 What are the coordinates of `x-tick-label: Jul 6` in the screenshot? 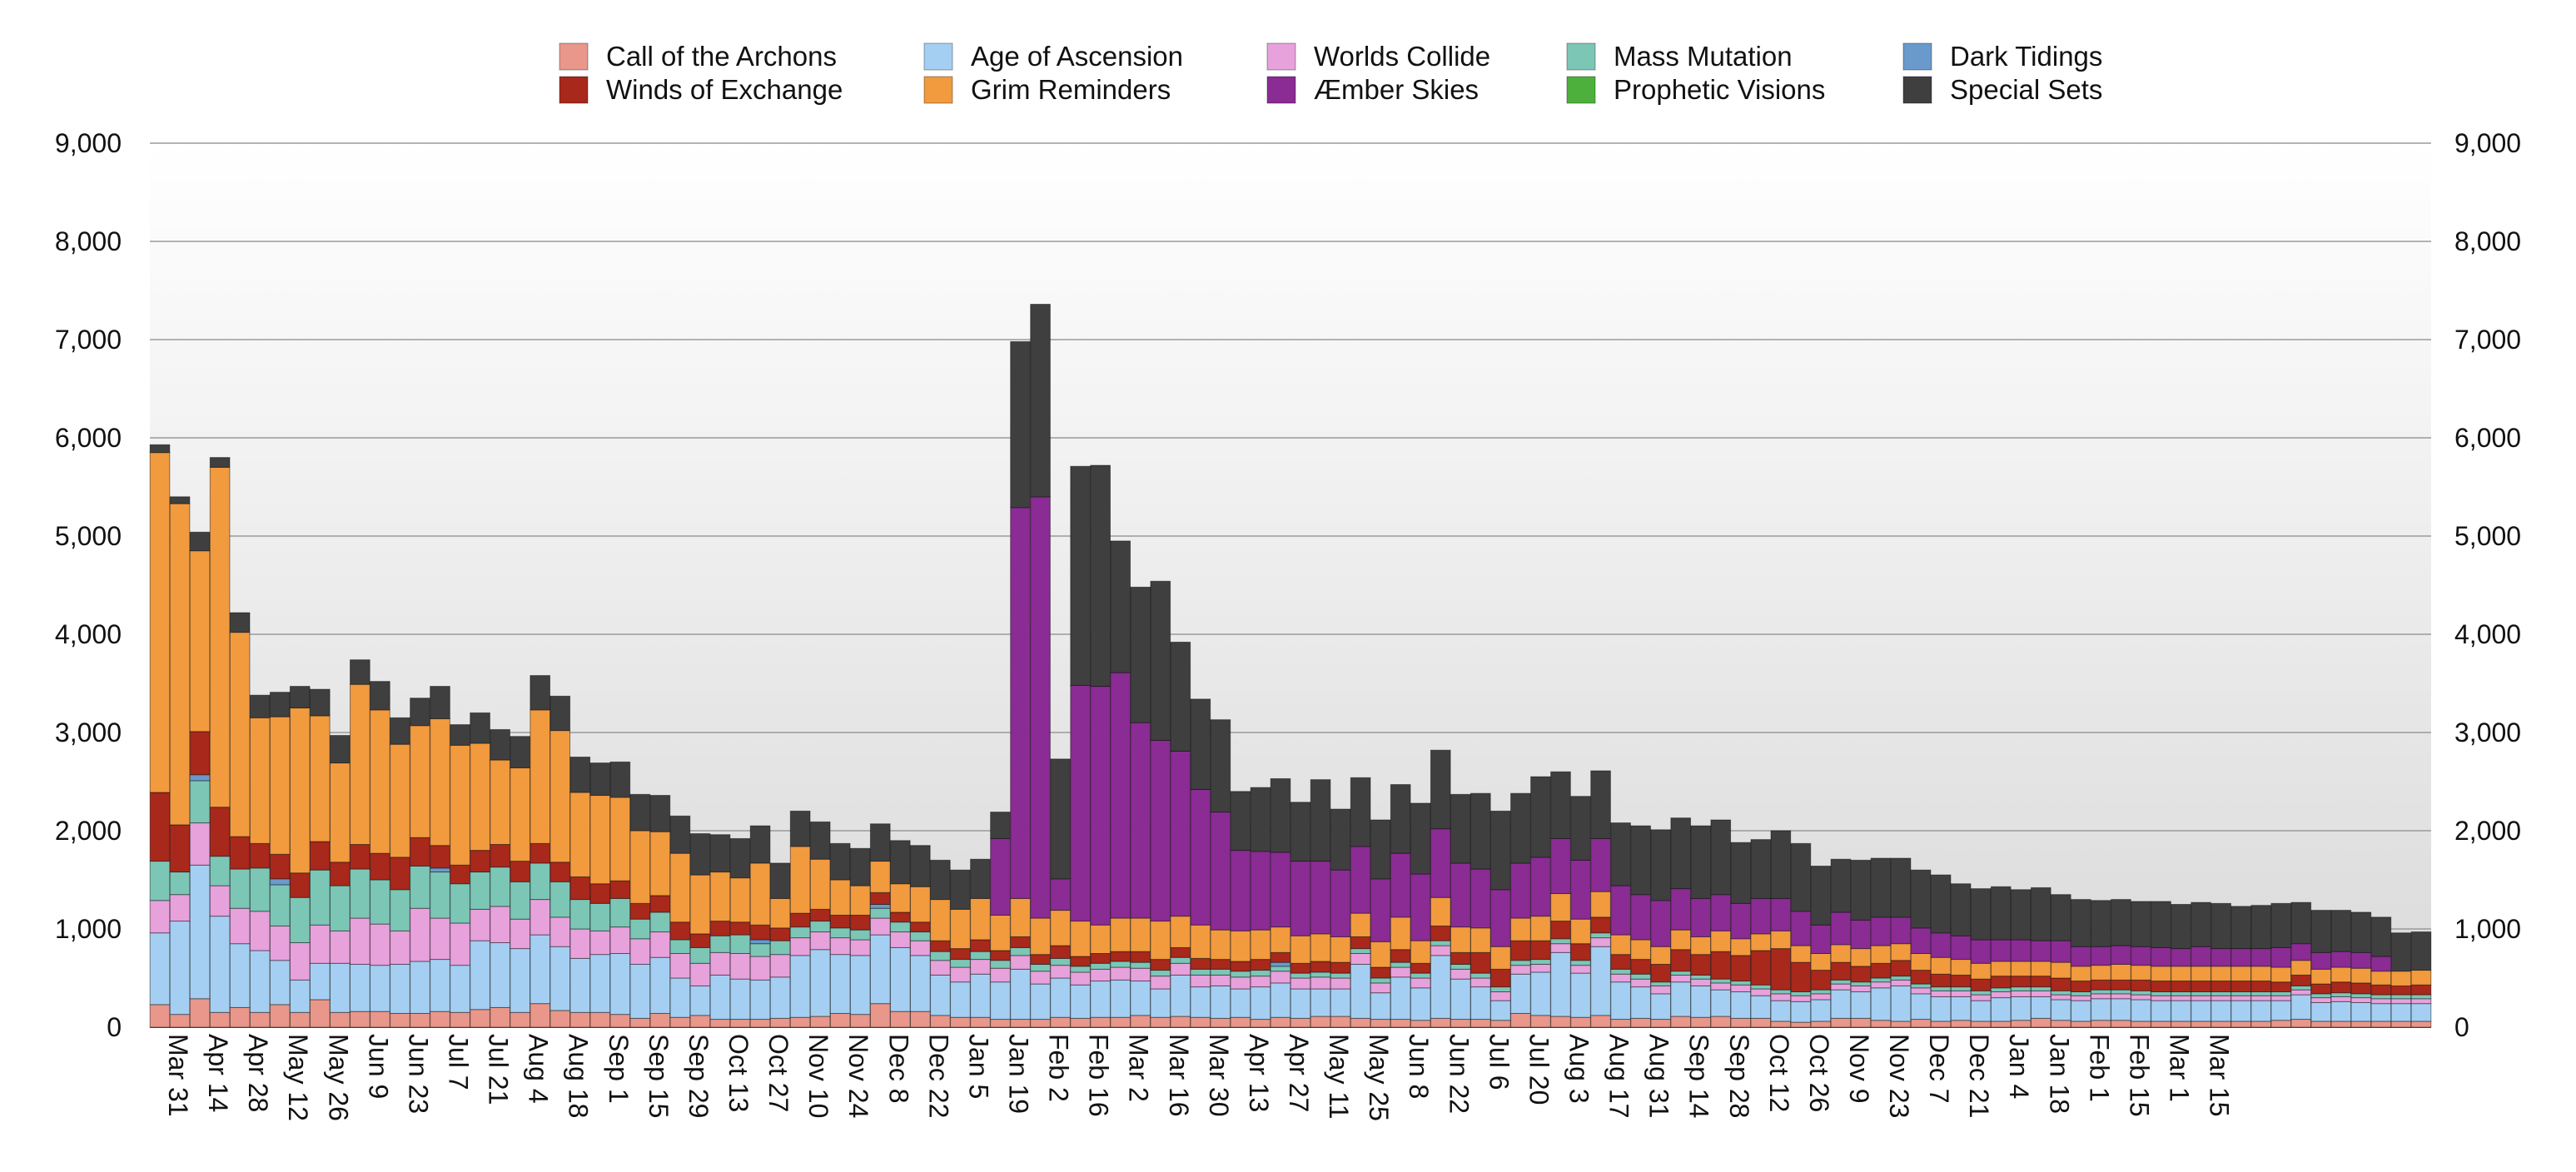 It's located at (1499, 1062).